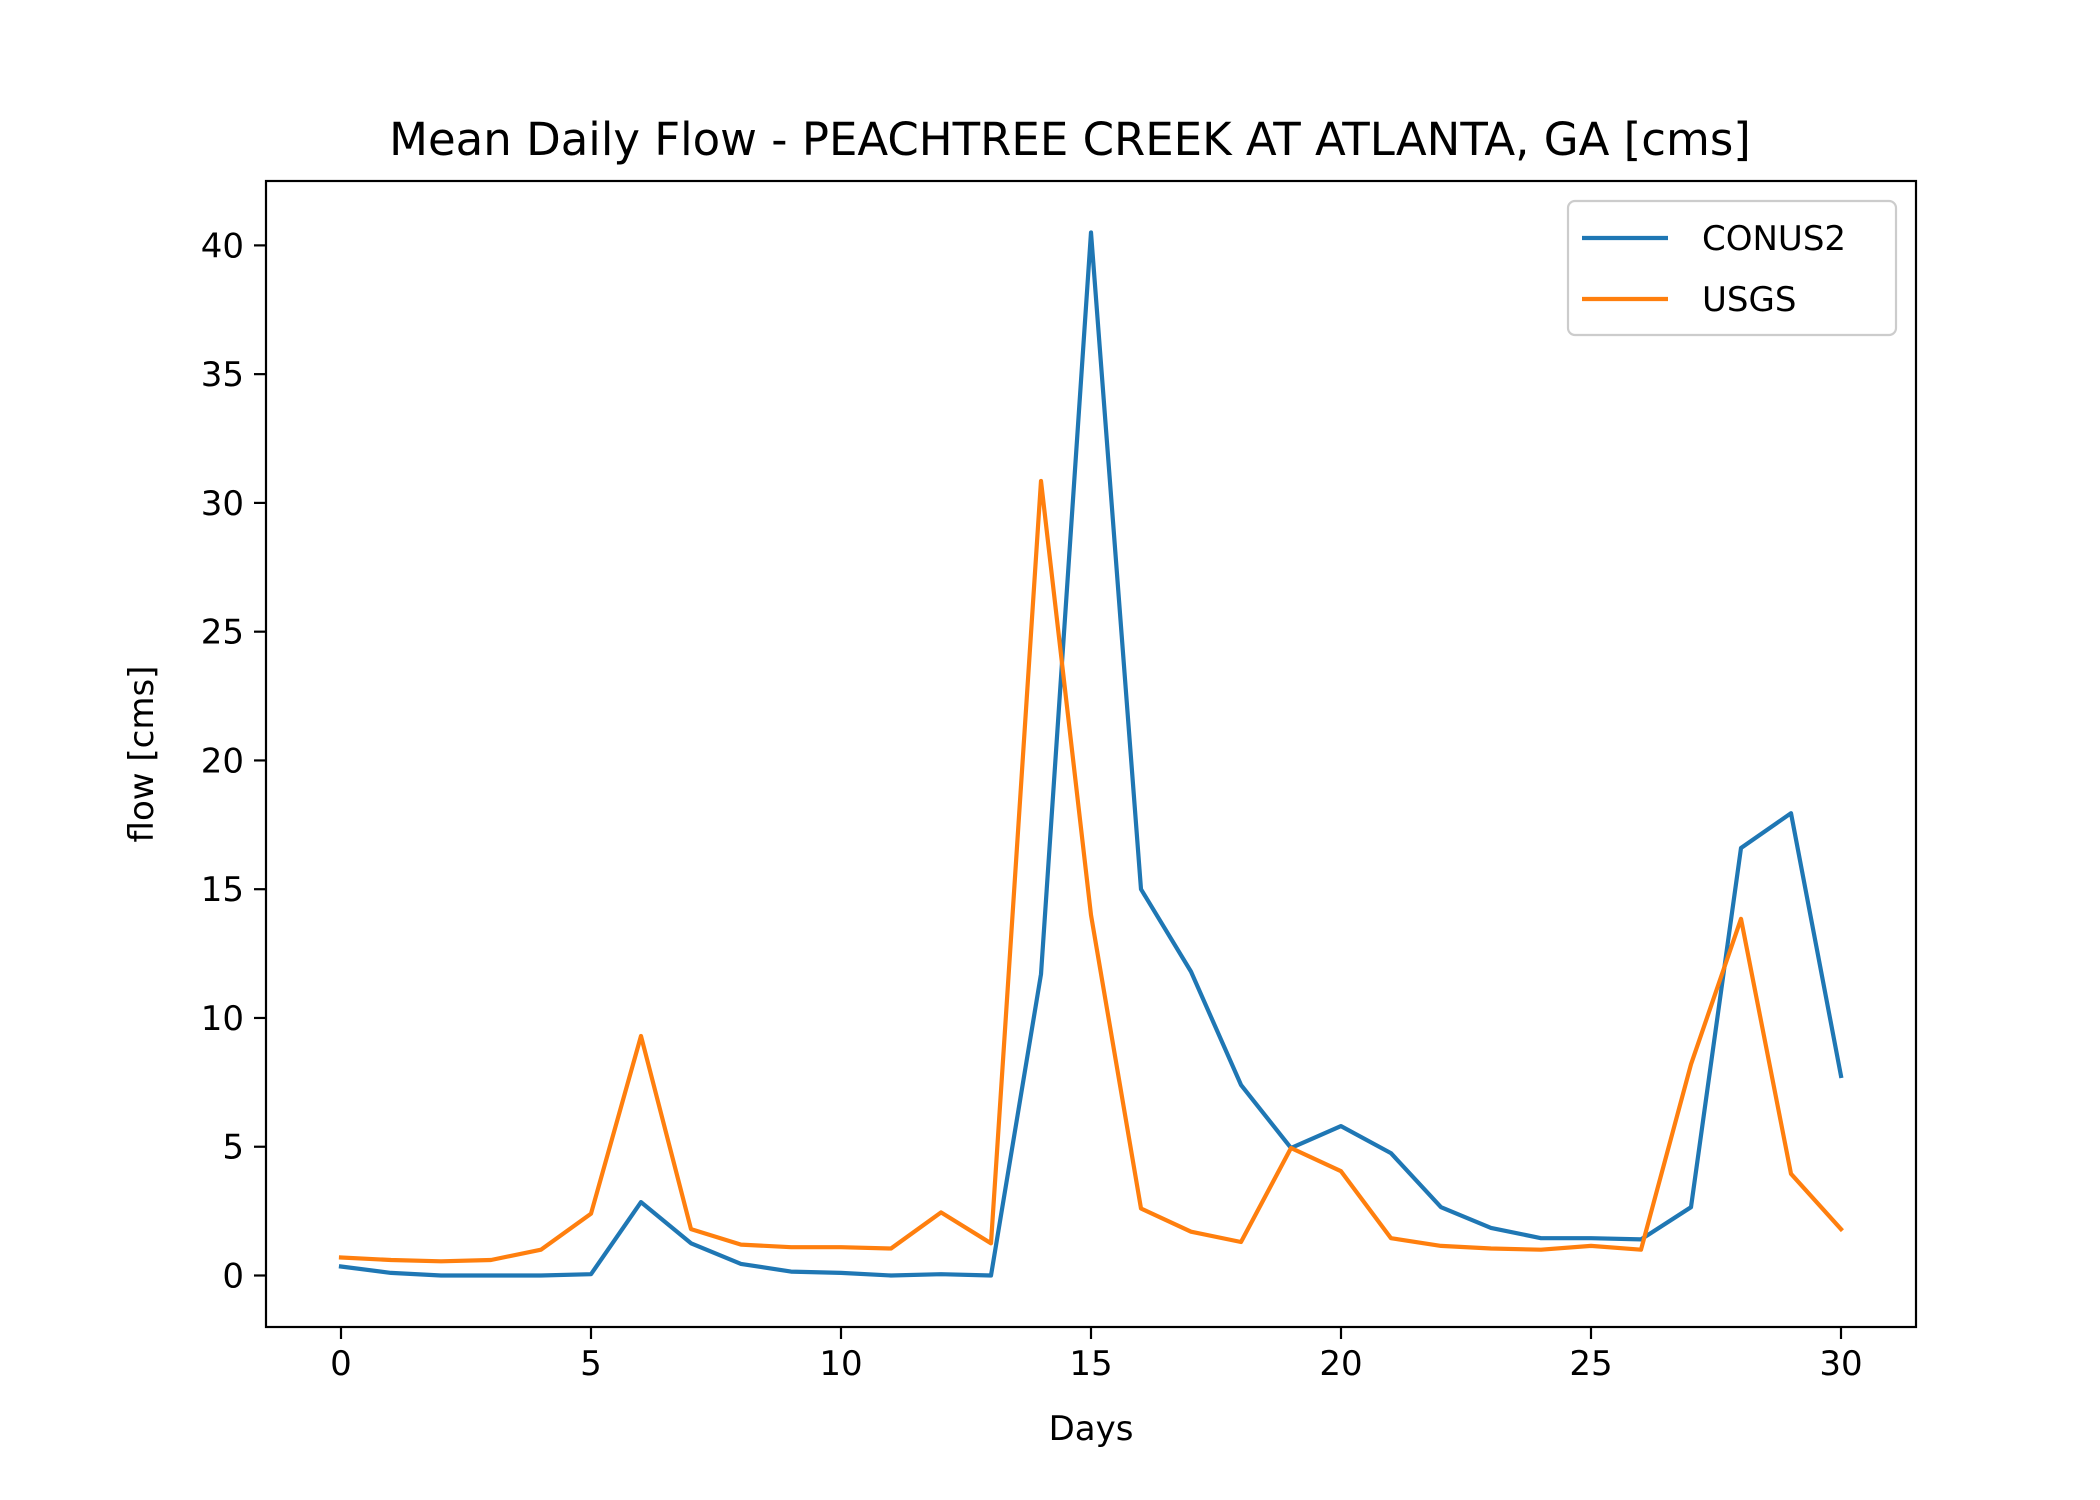  What do you see at coordinates (1774, 239) in the screenshot?
I see `legend-label-conus2: CONUS2` at bounding box center [1774, 239].